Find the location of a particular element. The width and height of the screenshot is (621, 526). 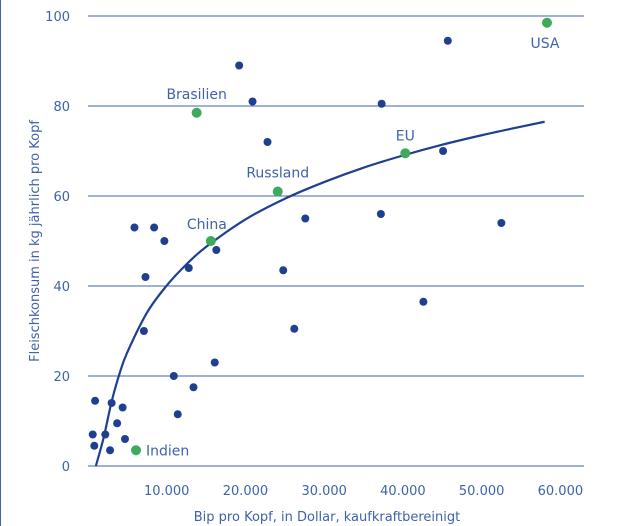

y-tick-label: 60 is located at coordinates (61, 197).